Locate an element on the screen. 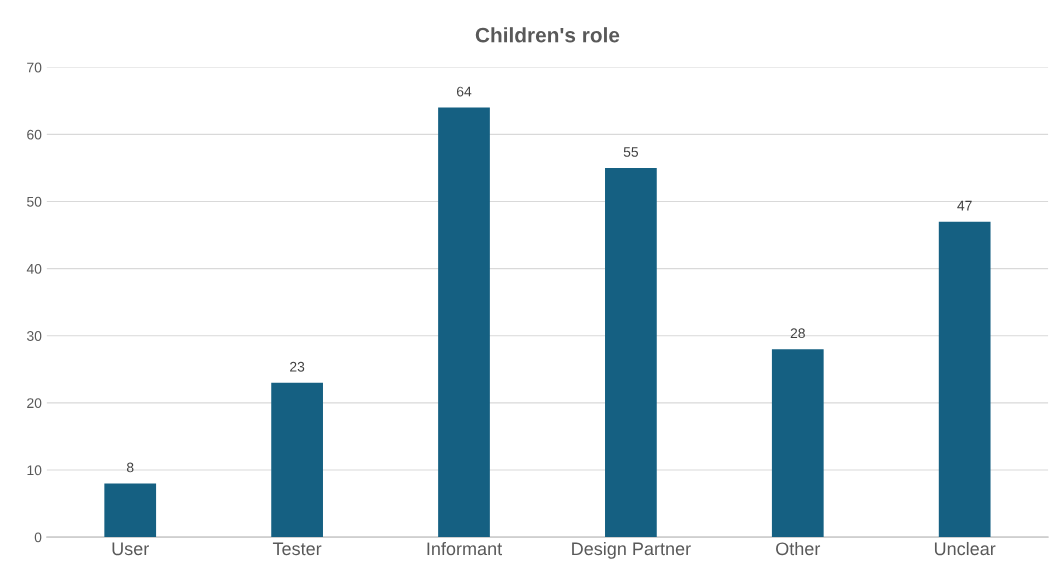 The width and height of the screenshot is (1063, 580). y-tick-label: 60 is located at coordinates (34, 134).